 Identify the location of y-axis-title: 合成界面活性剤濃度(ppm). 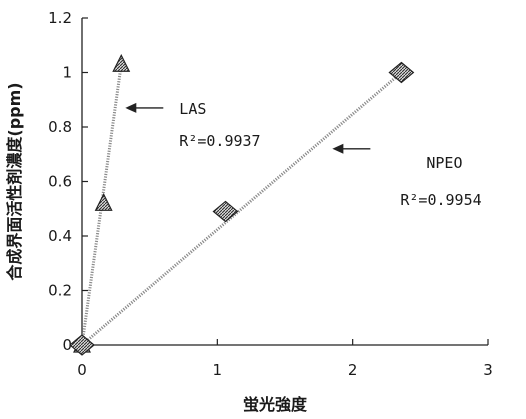
(14, 181).